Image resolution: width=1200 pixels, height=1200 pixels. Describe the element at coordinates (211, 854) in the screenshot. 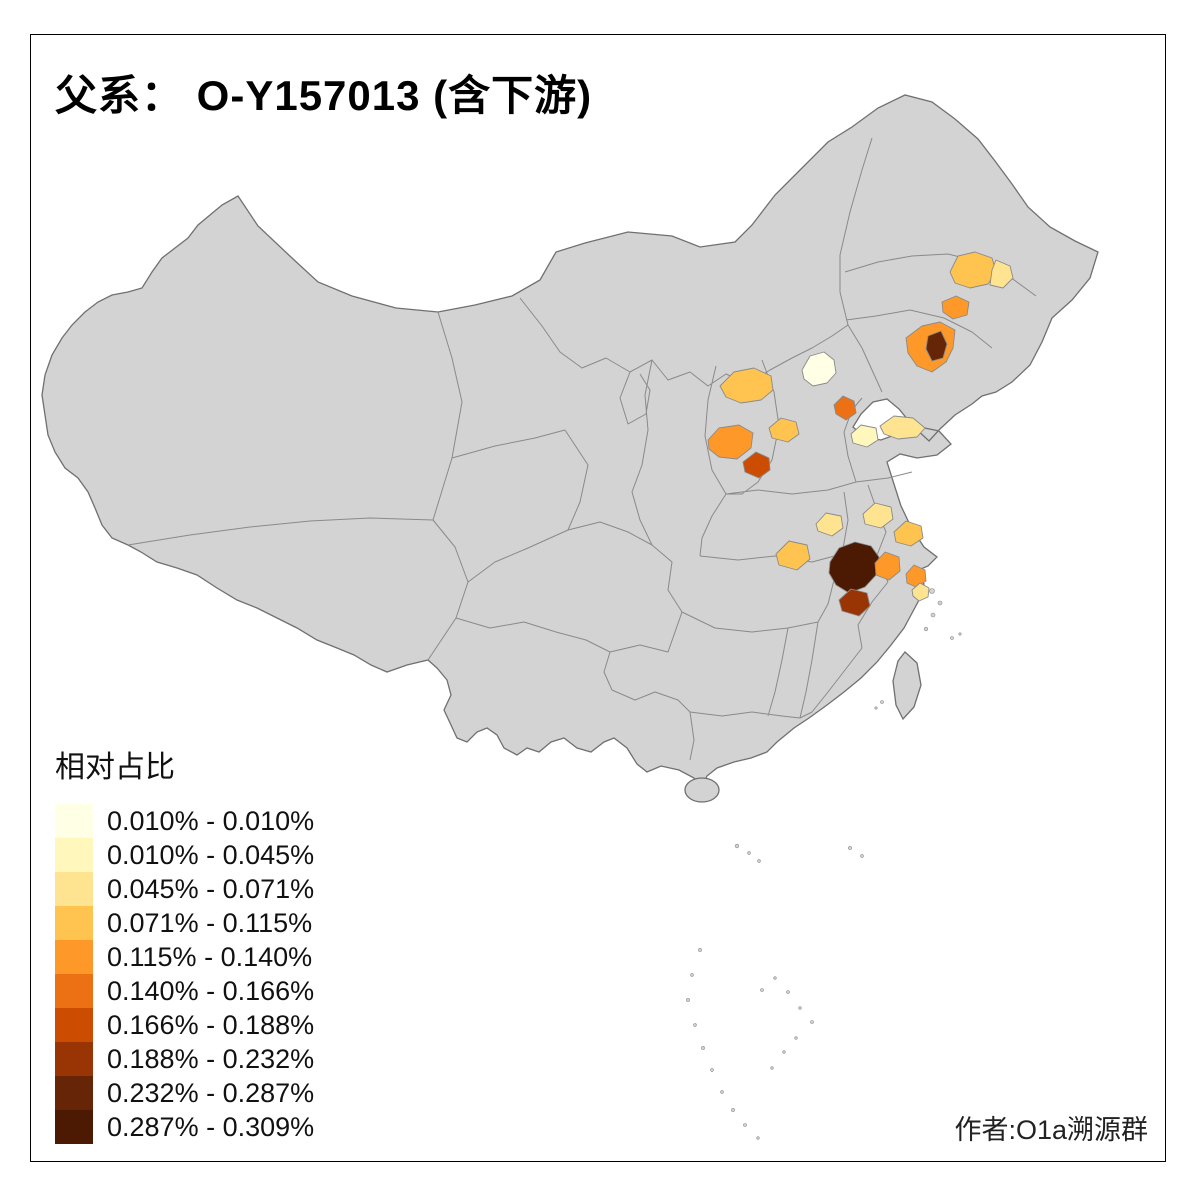

I see `legend-label: 0.010% - 0.045%` at that location.